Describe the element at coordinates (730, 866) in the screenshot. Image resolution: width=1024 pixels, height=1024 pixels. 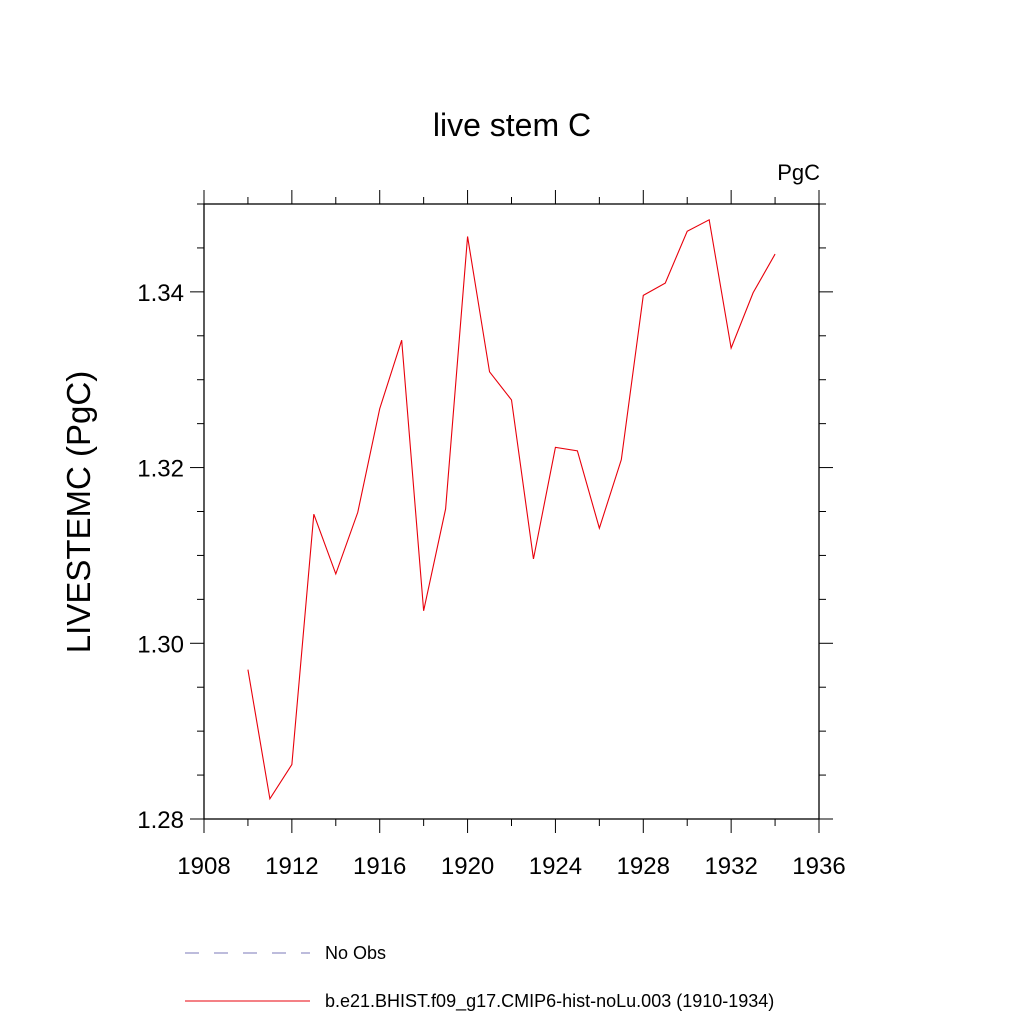
I see `x-tick-label: 1932` at that location.